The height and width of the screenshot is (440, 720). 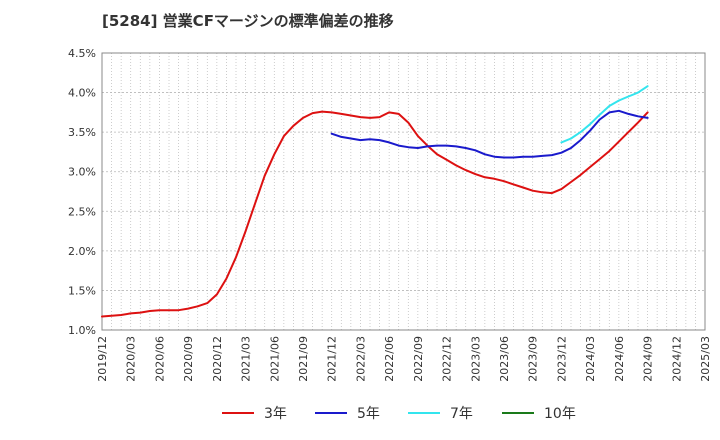 I want to click on x-tick-label: 2020/09, so click(x=188, y=359).